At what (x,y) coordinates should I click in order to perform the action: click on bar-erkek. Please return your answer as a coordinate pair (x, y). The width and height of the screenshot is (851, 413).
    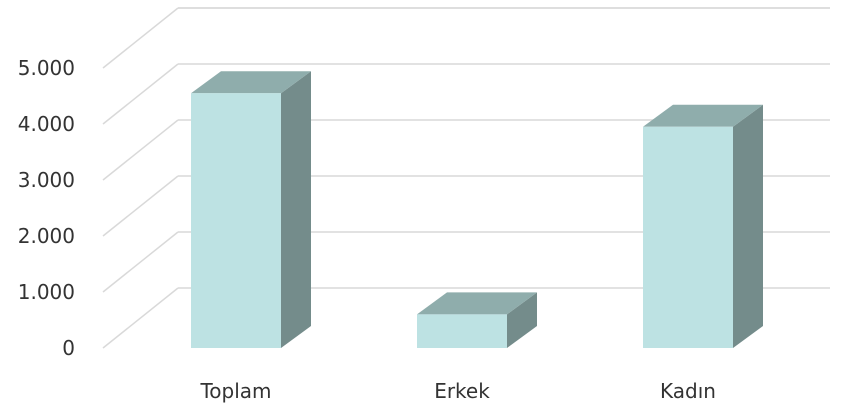
    Looking at the image, I should click on (477, 320).